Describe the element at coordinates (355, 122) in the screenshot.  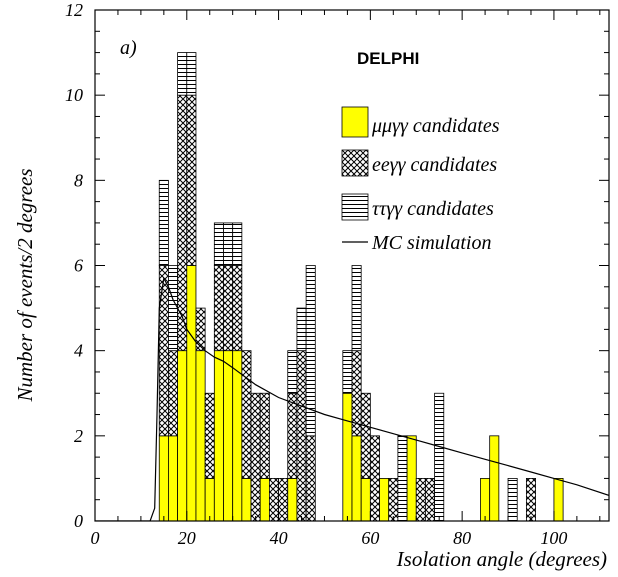
I see `legend-swatch-mumu` at that location.